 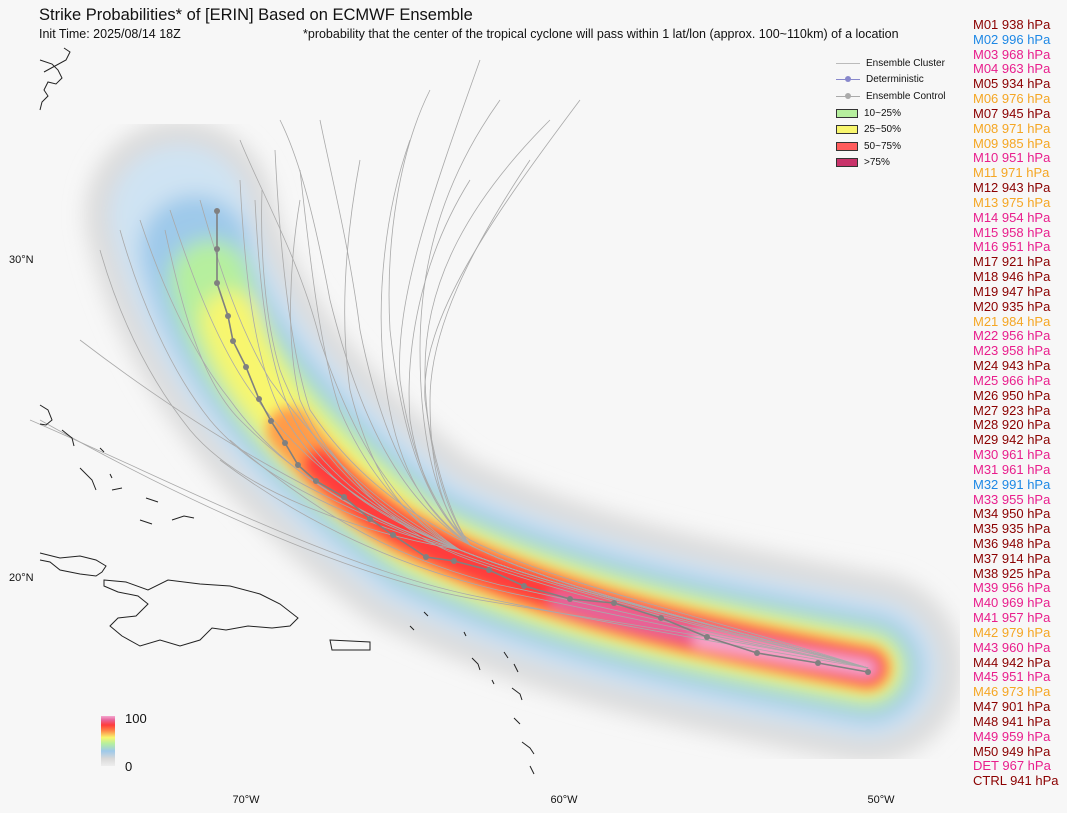 I want to click on lesser-antilles, so click(x=472, y=693).